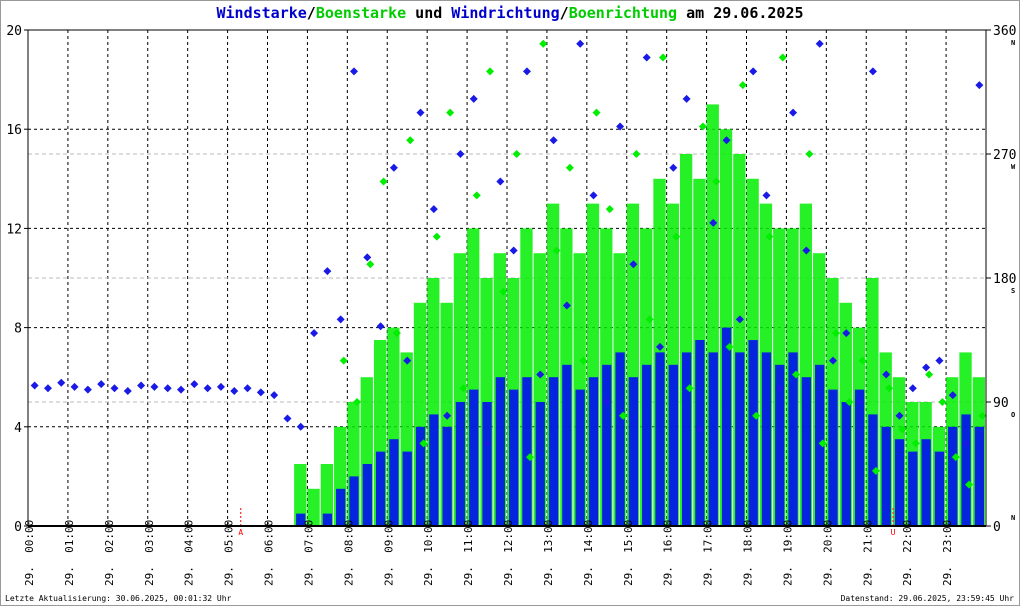  What do you see at coordinates (827, 553) in the screenshot?
I see `x-tick-label: 29. 20:00` at bounding box center [827, 553].